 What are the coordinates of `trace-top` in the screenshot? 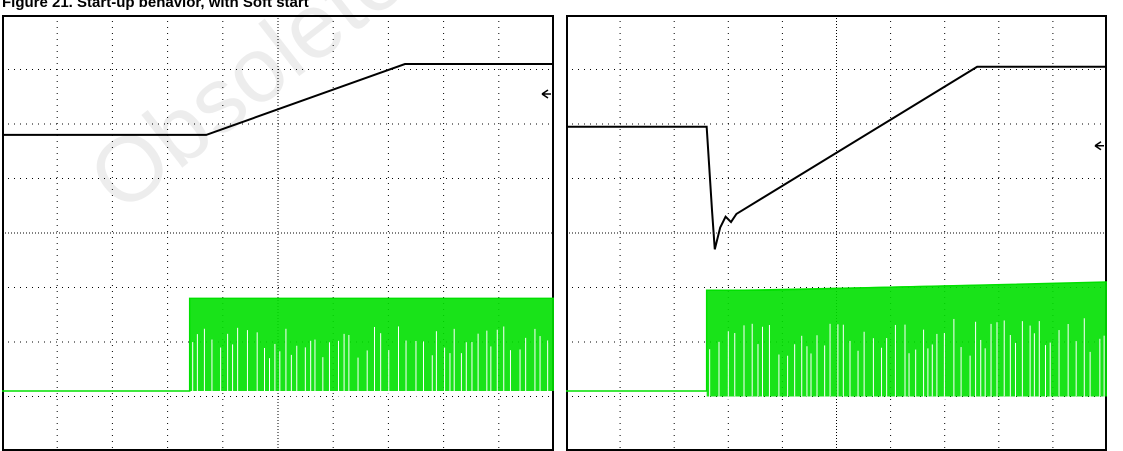 It's located at (278, 99).